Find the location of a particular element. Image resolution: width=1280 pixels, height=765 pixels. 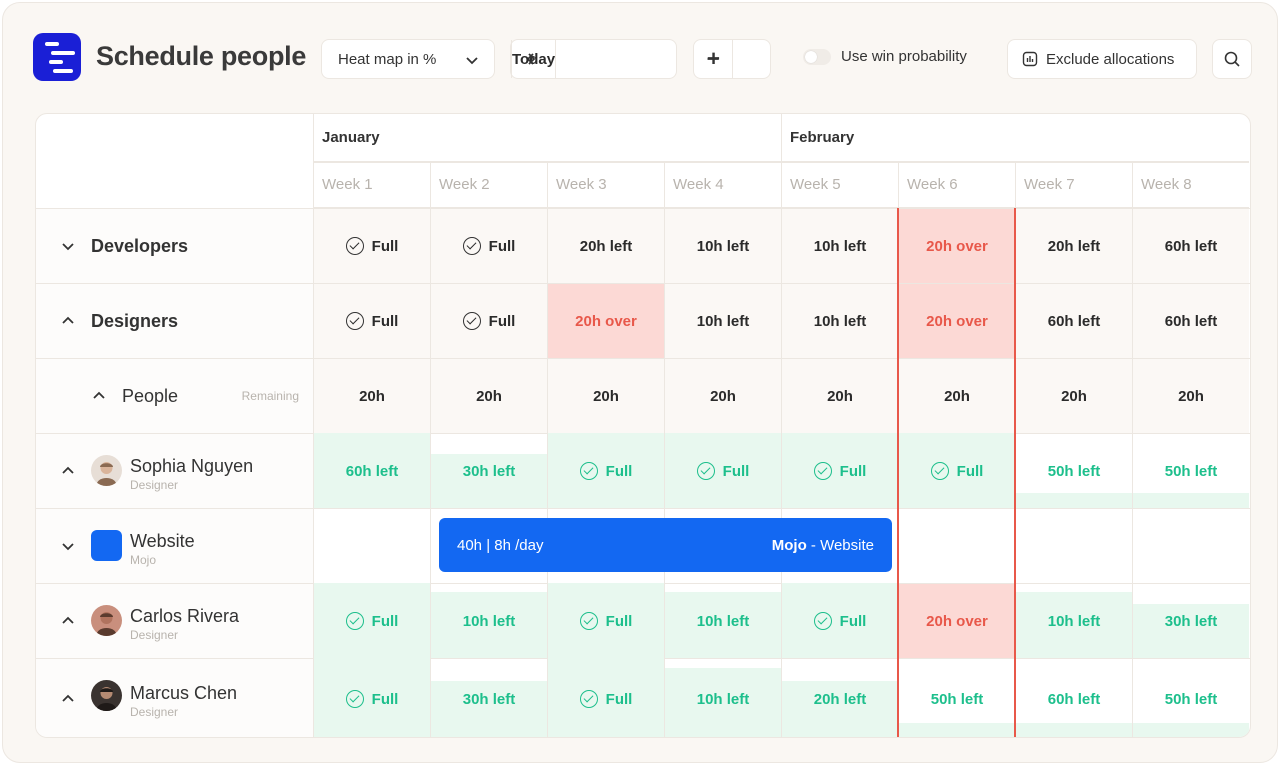

group-row-people: People Remaining is located at coordinates (174, 396).